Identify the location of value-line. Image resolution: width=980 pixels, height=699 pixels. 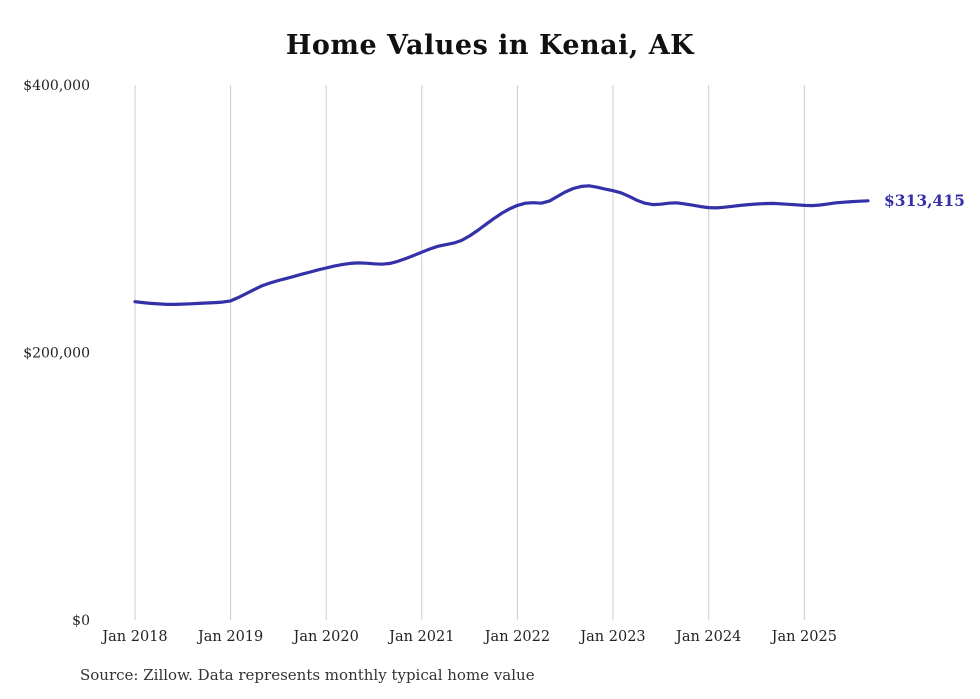
(501, 245).